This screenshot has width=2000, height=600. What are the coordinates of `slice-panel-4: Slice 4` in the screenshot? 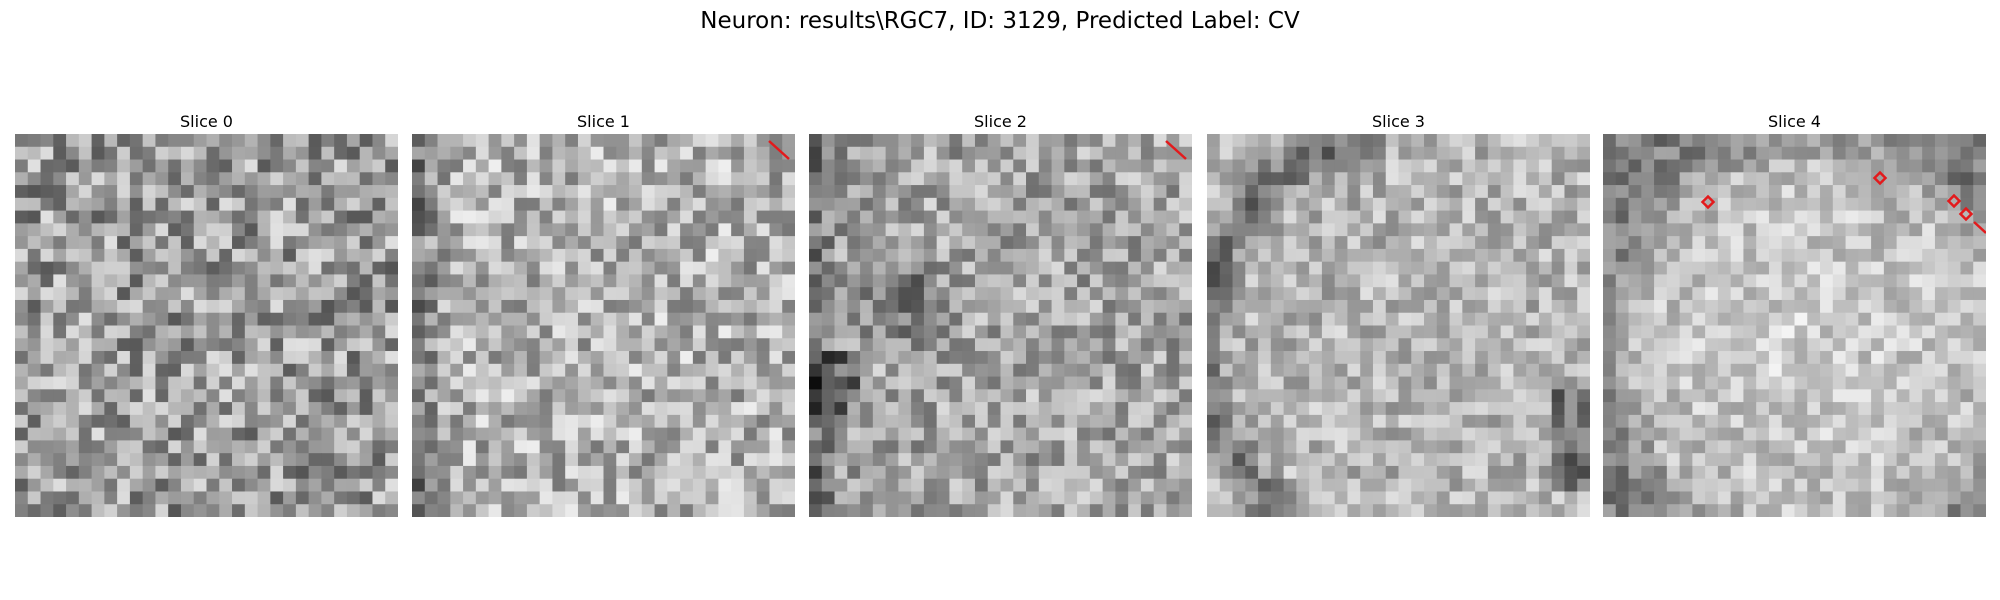 It's located at (1794, 313).